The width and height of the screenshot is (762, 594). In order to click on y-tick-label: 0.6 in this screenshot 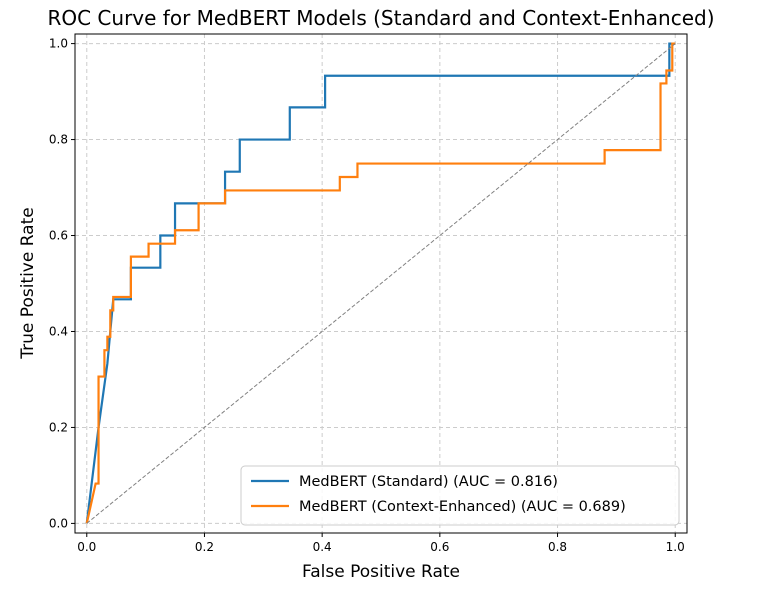, I will do `click(58, 236)`.